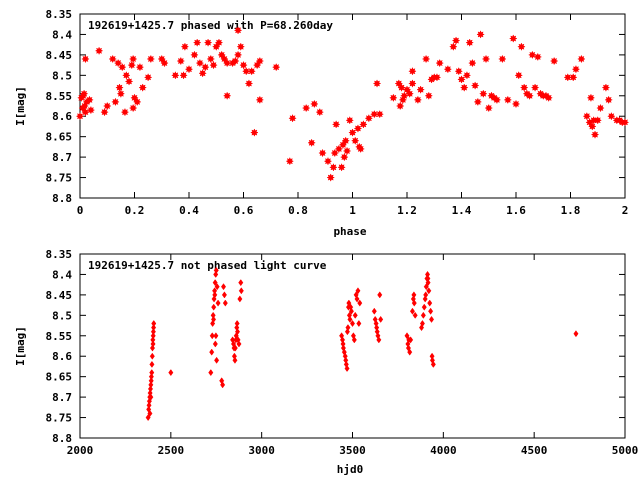 The height and width of the screenshot is (480, 640). Describe the element at coordinates (59, 137) in the screenshot. I see `y-tick-label: 8.65` at that location.